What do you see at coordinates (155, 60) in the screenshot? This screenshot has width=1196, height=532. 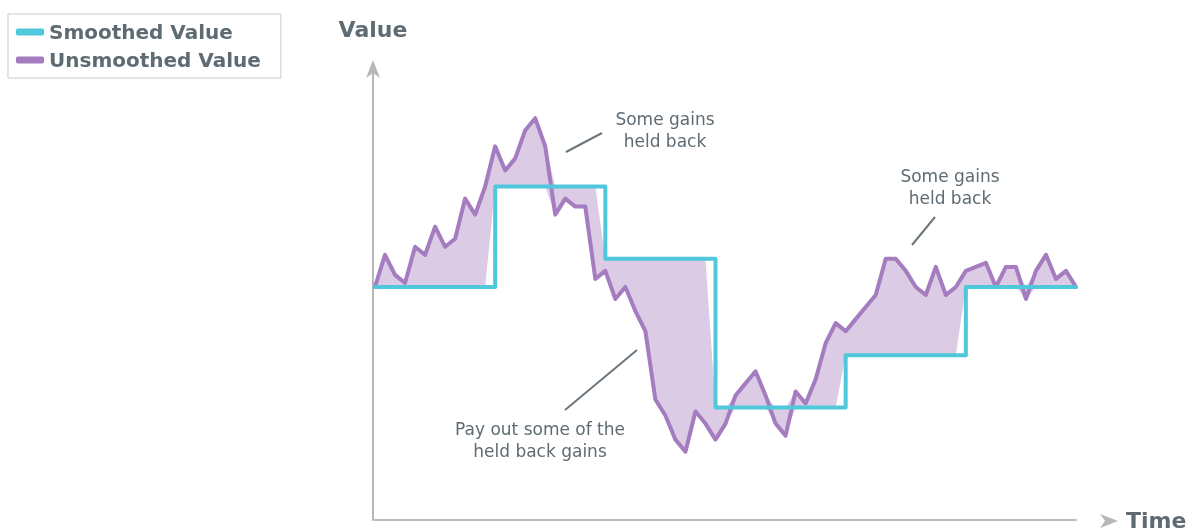 I see `legend-label: Unsmoothed Value` at bounding box center [155, 60].